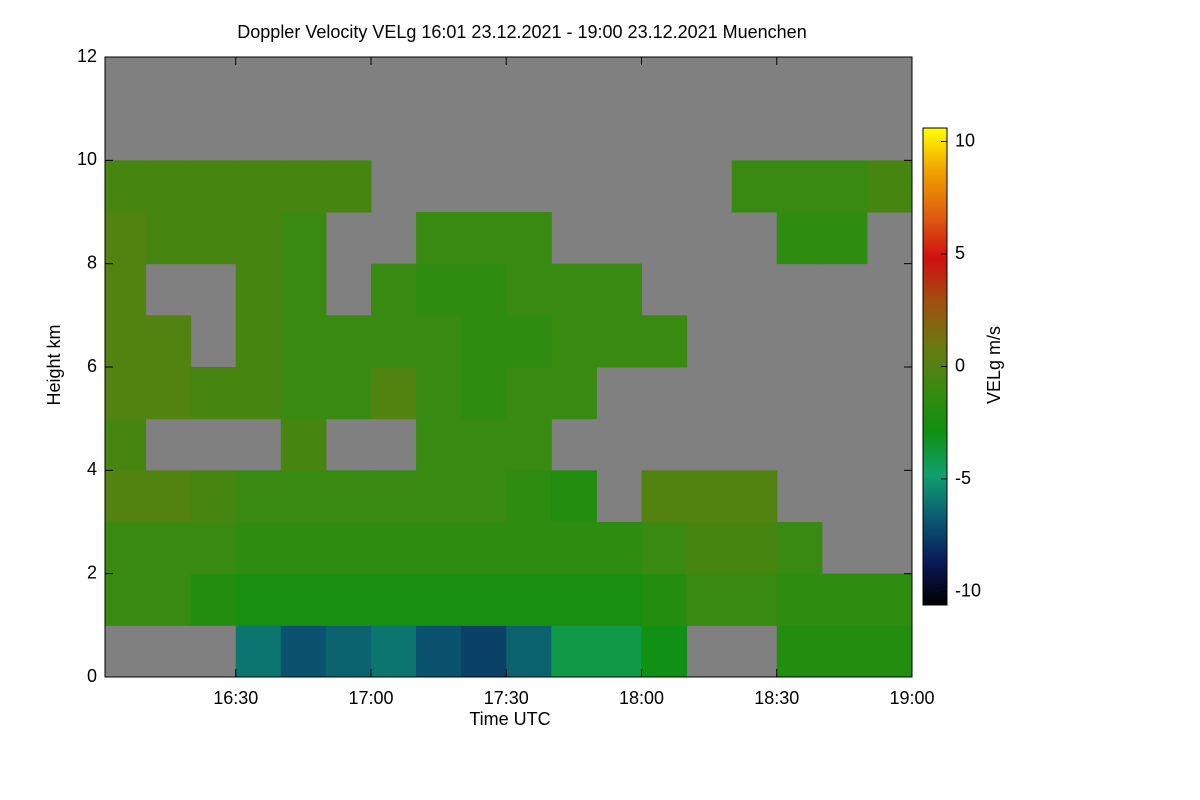  Describe the element at coordinates (963, 478) in the screenshot. I see `colorbar-tick-label: -5` at that location.